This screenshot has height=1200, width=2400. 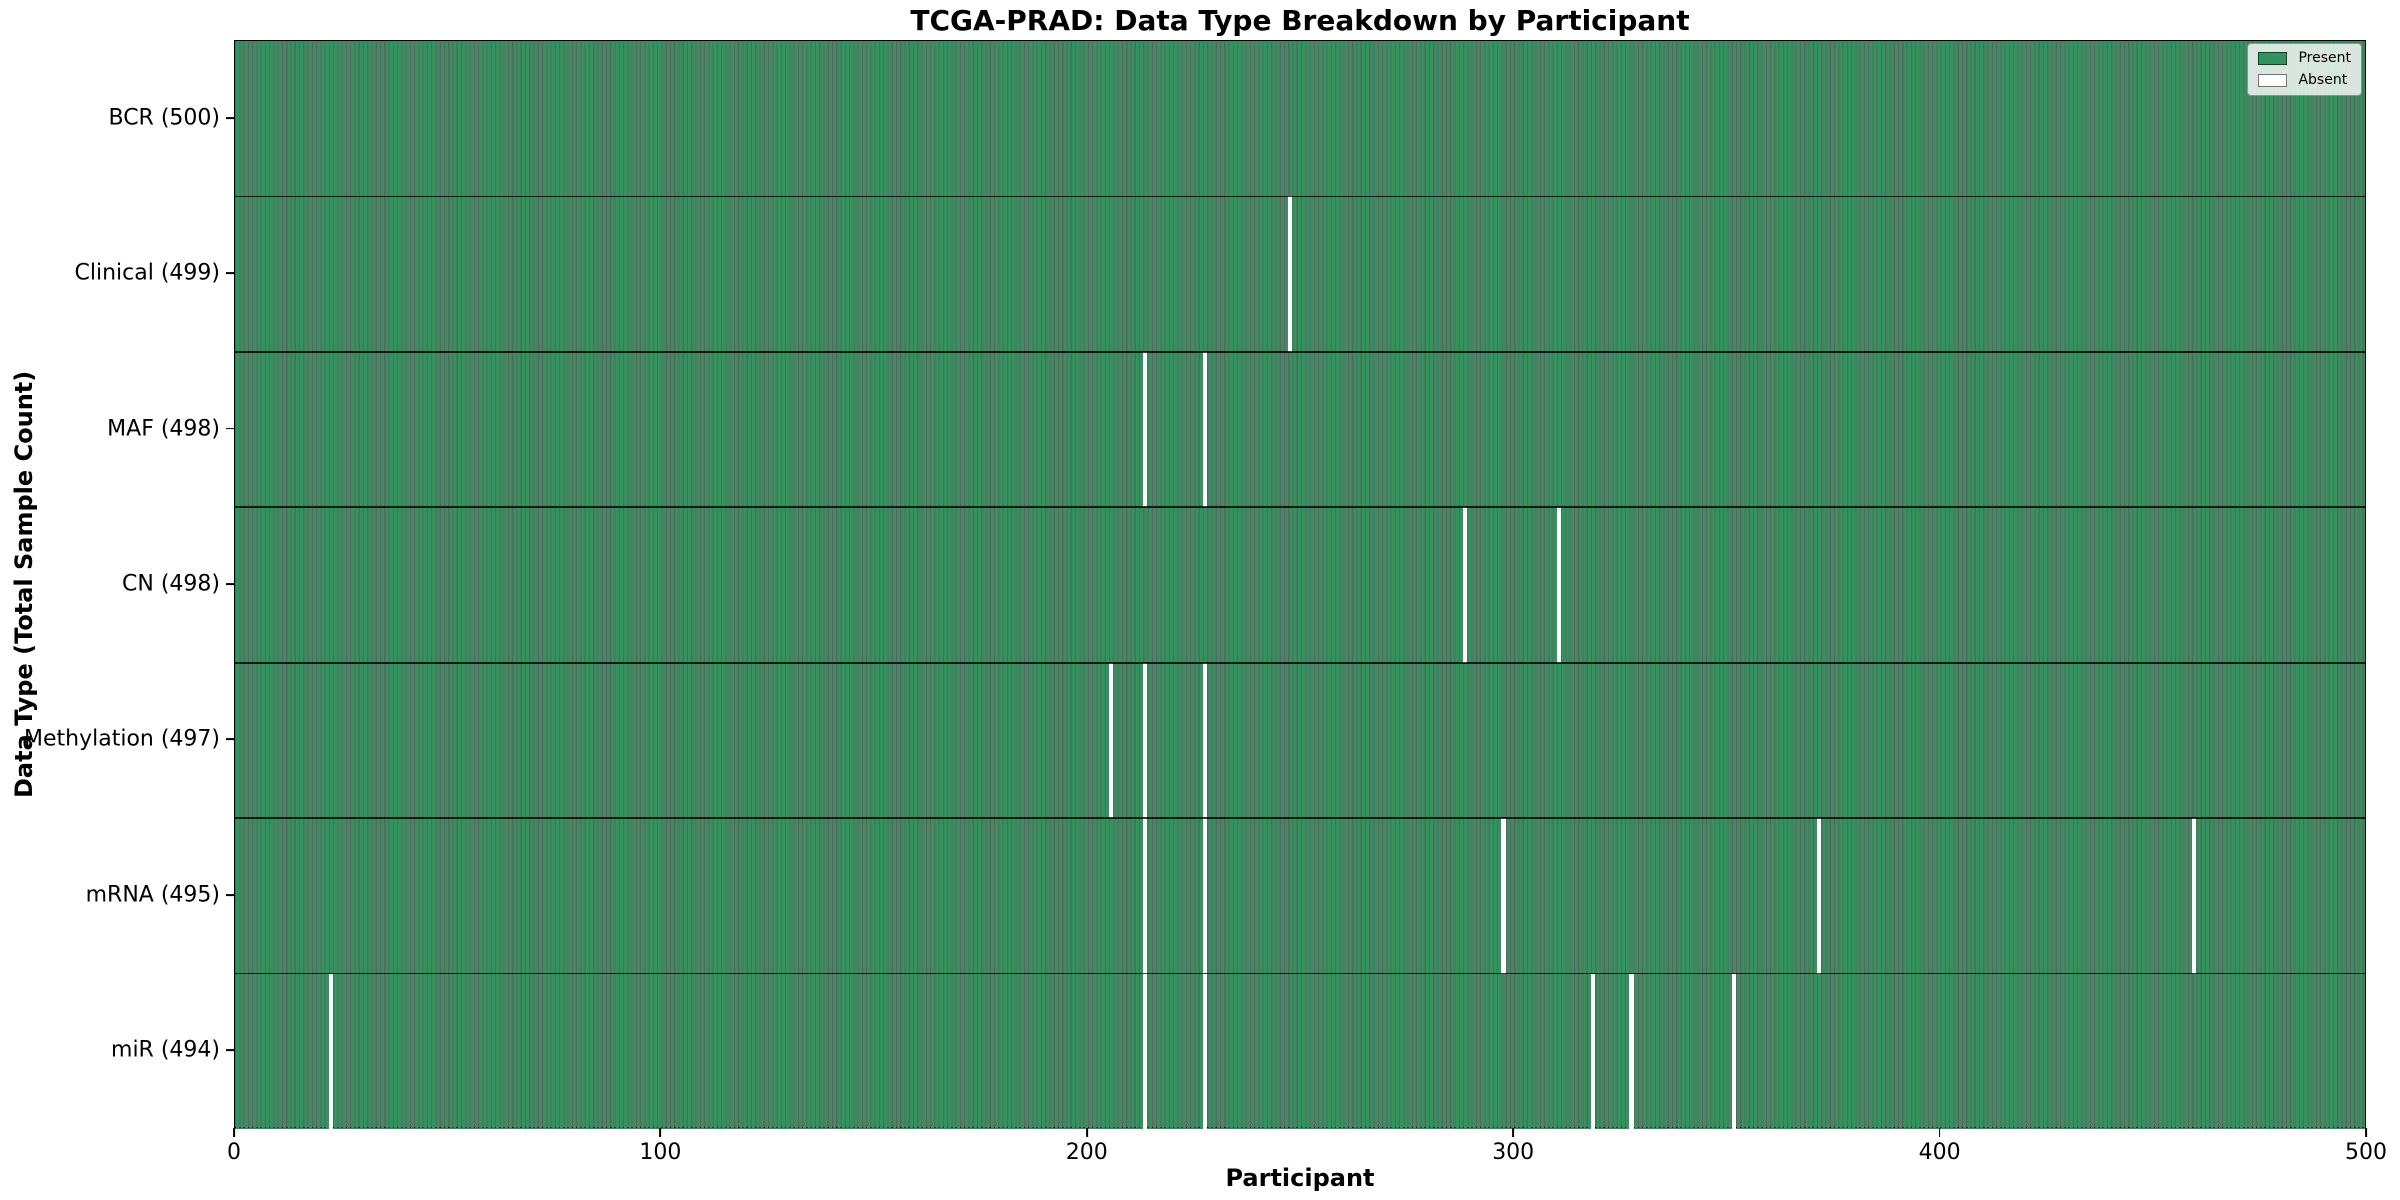 What do you see at coordinates (164, 118) in the screenshot?
I see `ytick-label-bcr-500: BCR (500)` at bounding box center [164, 118].